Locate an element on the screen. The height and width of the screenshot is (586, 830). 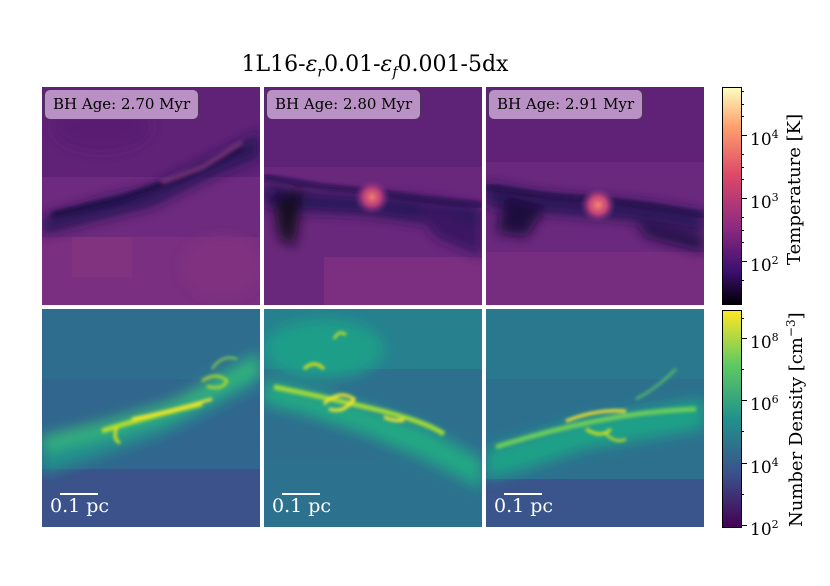
temperature-colorbar-label: Temperature [K] is located at coordinates (794, 189).